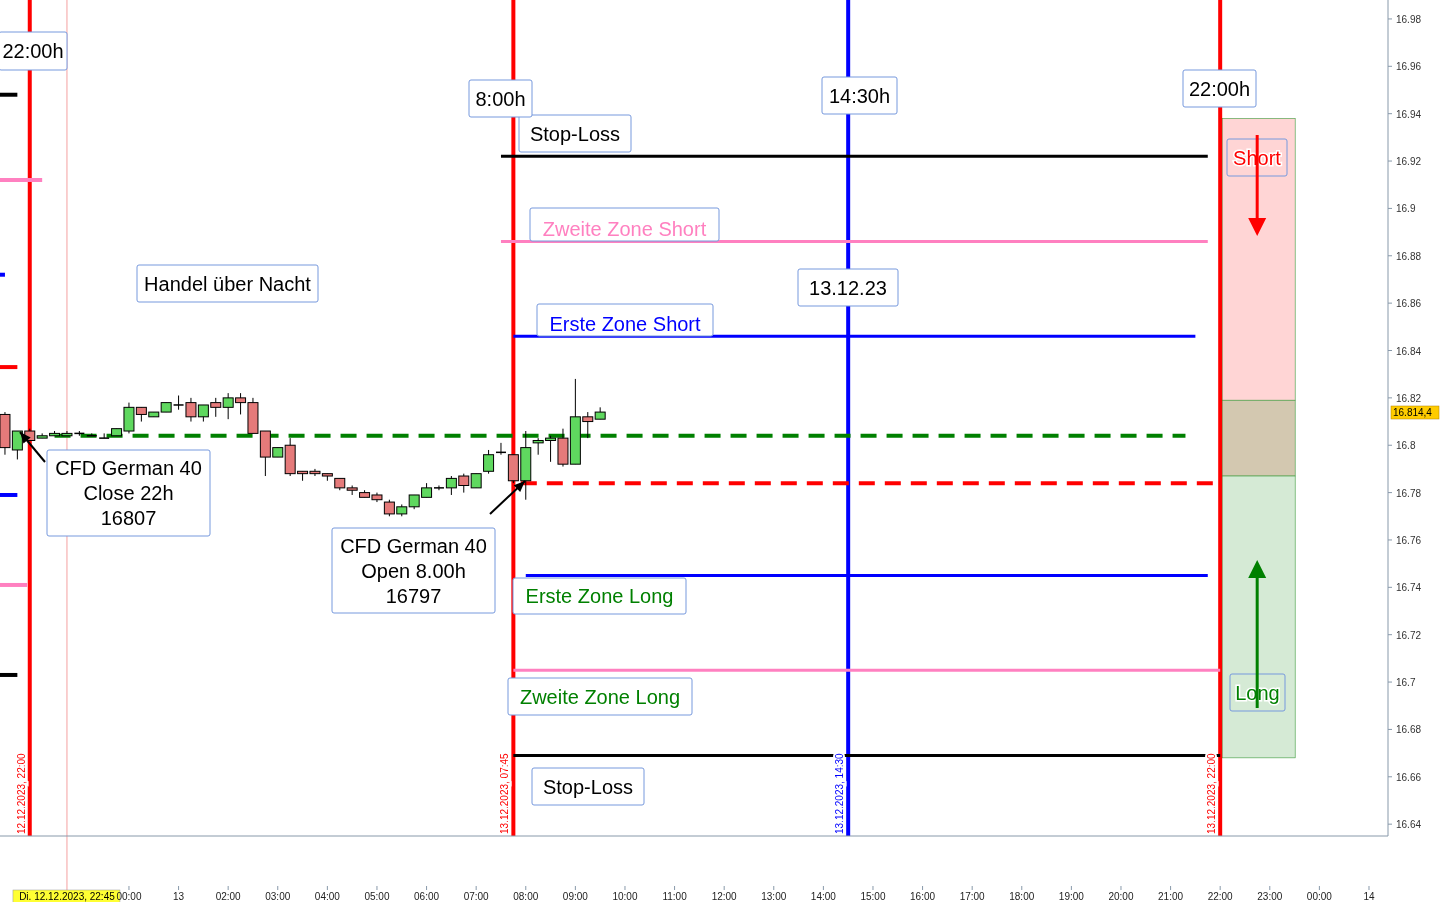 This screenshot has width=1440, height=902. I want to click on x-tick-label: 21:00, so click(1171, 896).